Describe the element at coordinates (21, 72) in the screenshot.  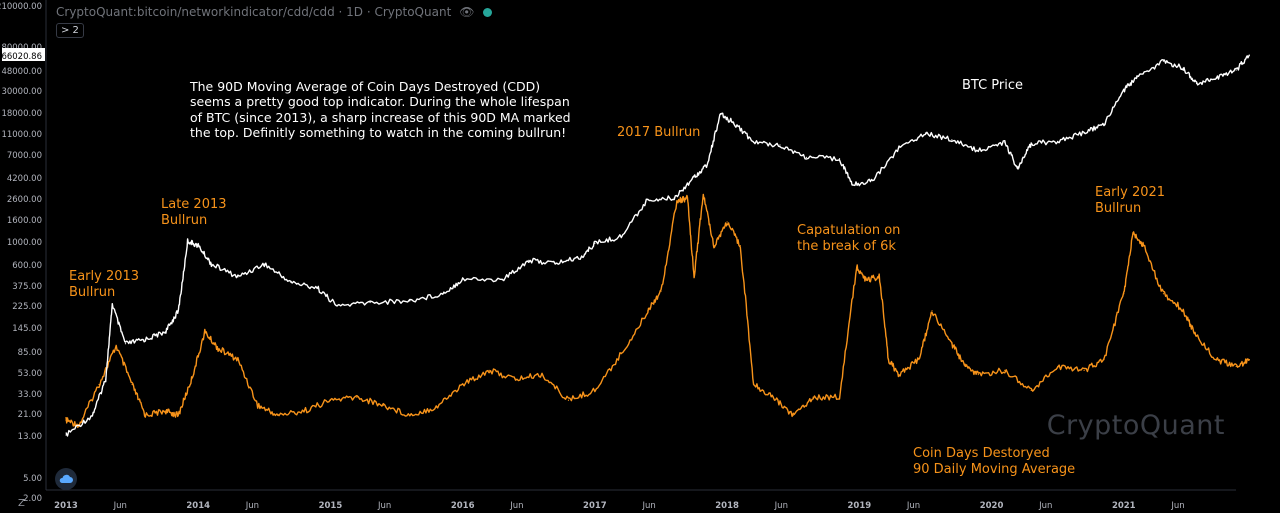
I see `y-tick-label: 48000.00` at that location.